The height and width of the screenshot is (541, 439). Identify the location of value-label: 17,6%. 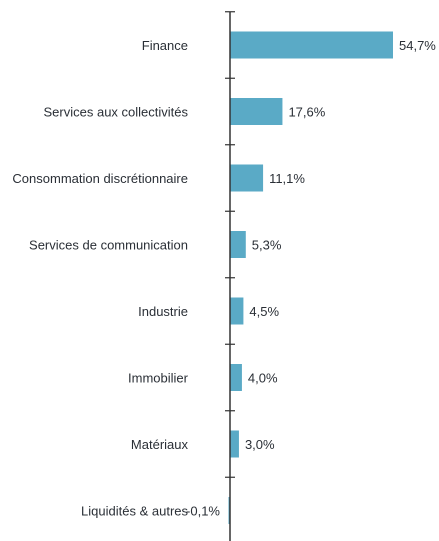
(306, 112).